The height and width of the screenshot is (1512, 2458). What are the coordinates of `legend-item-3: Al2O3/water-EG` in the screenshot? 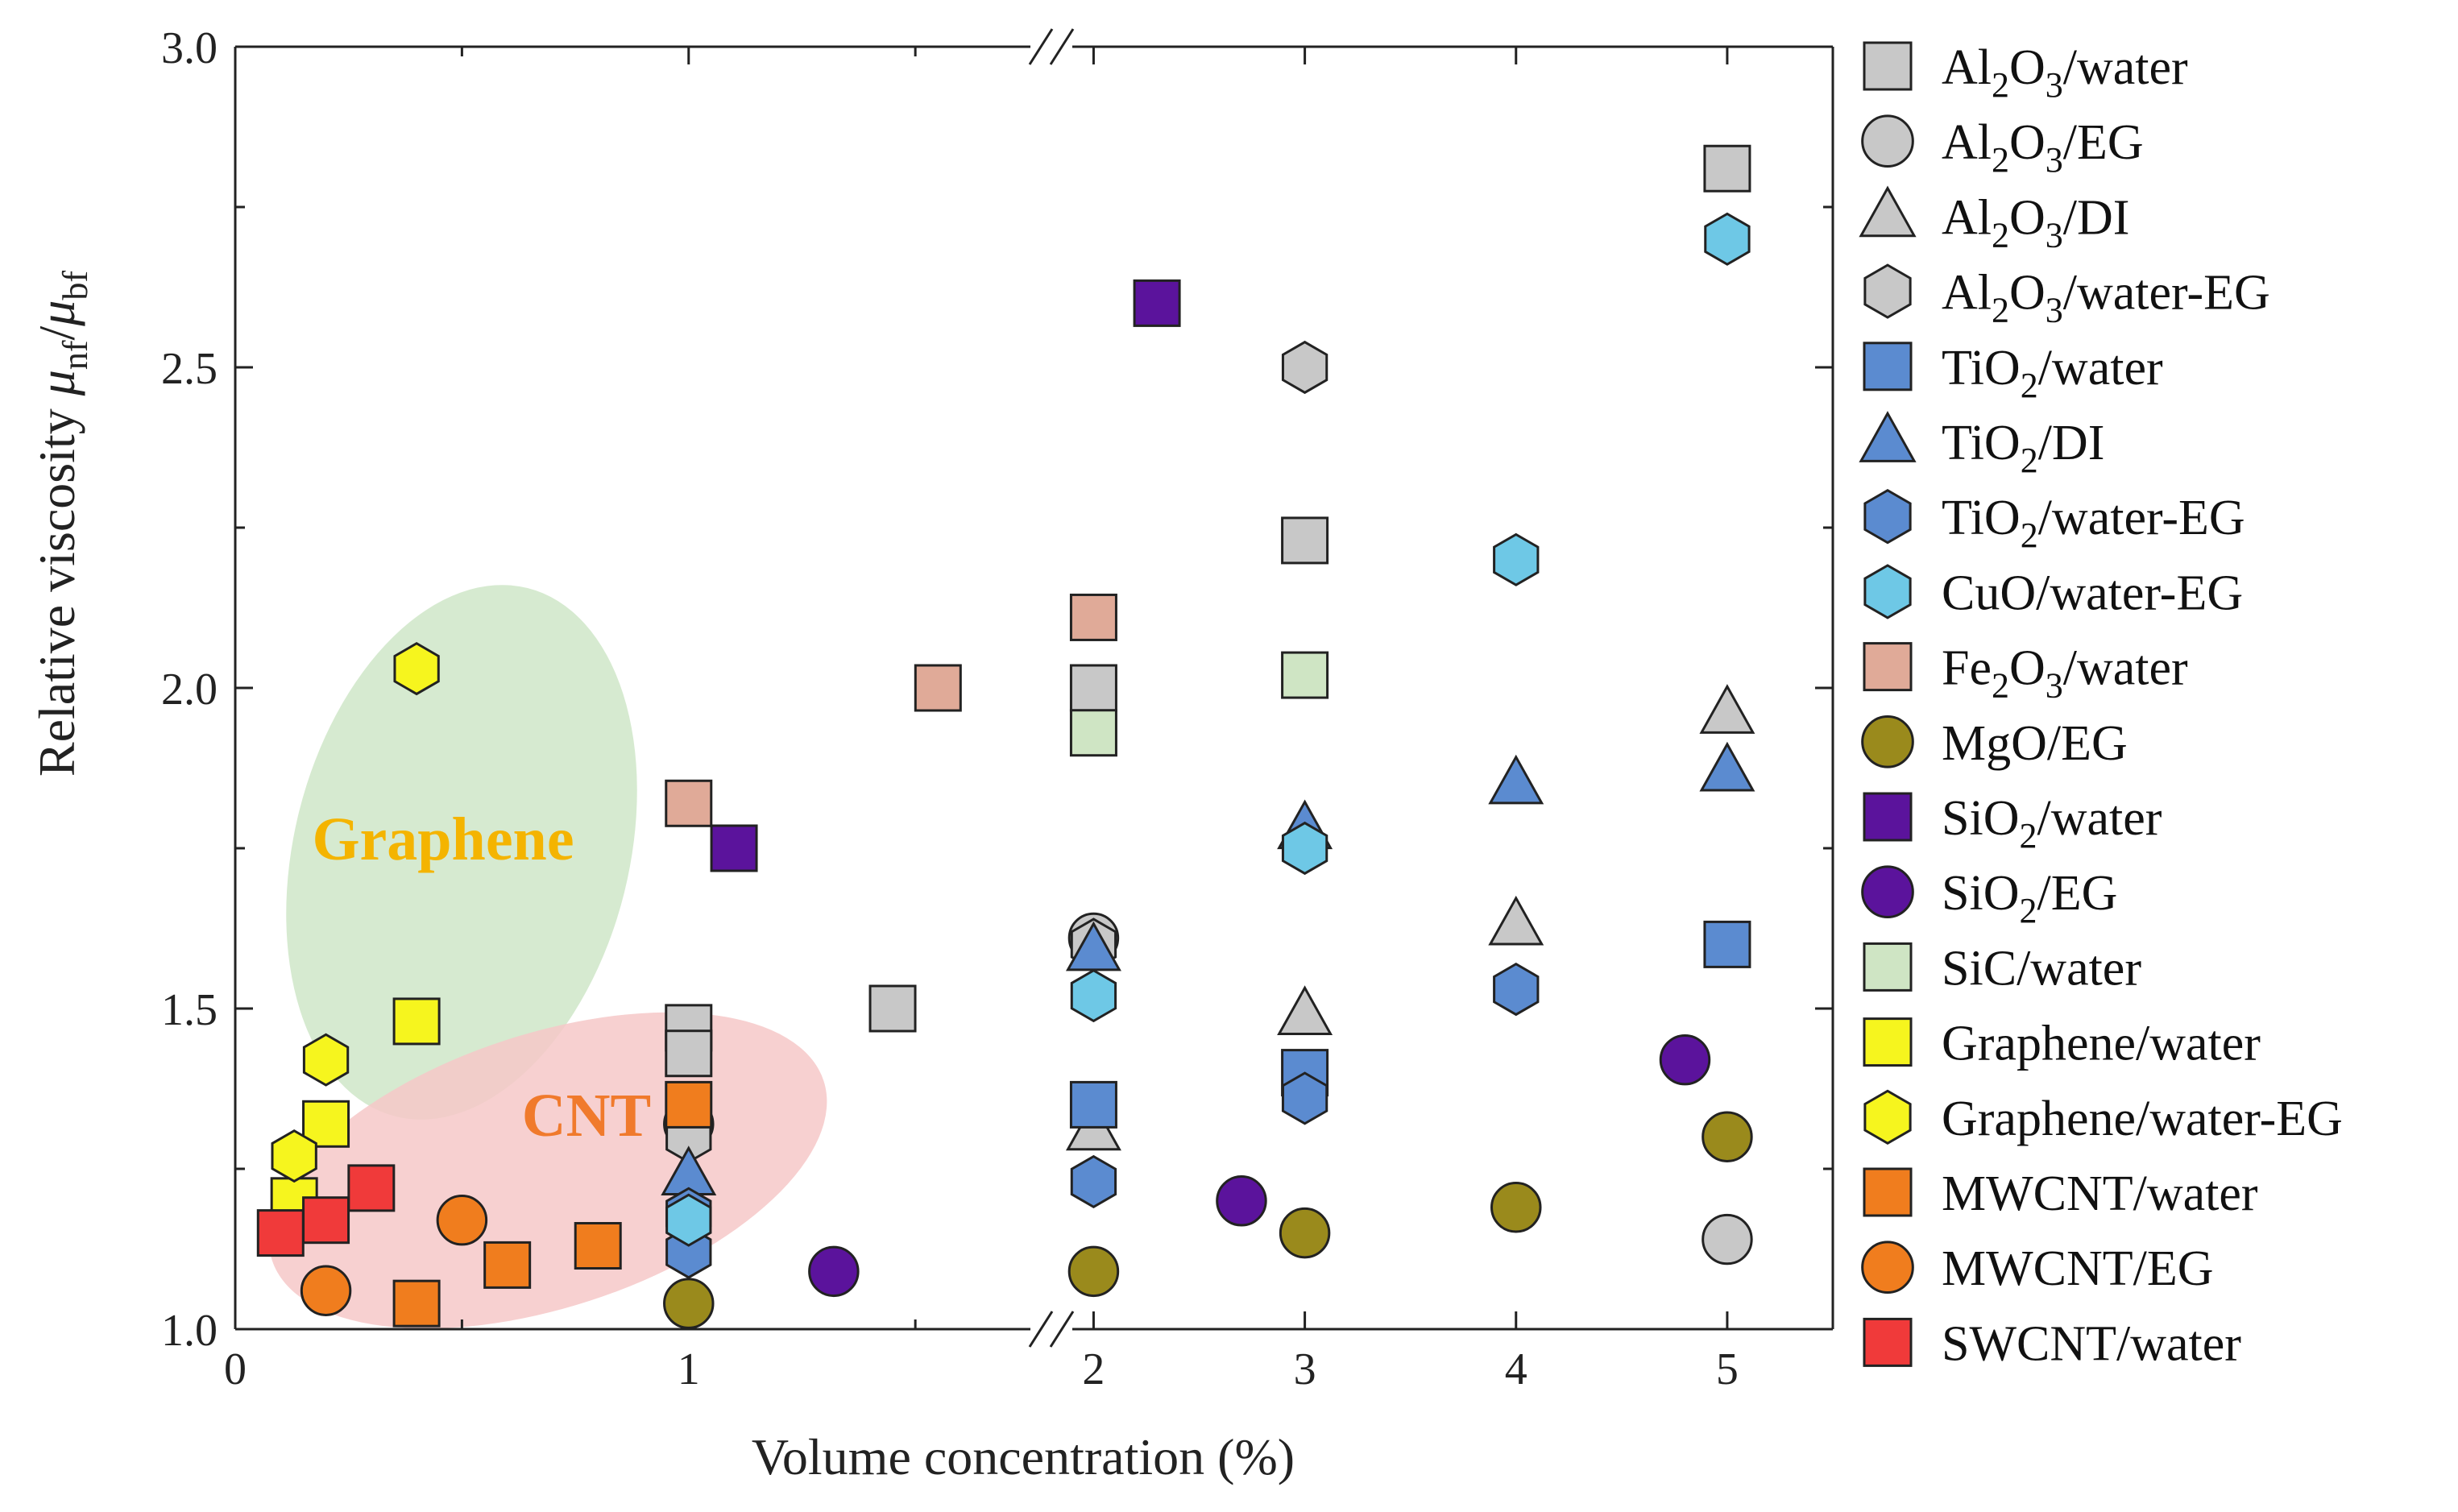 It's located at (2066, 297).